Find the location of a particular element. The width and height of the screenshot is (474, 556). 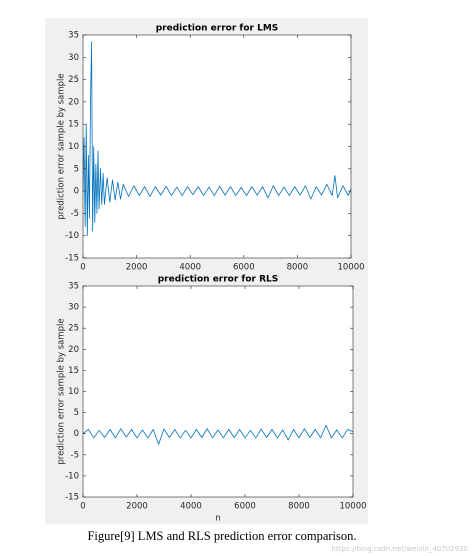

chart-title: prediction error for LMS is located at coordinates (217, 29).